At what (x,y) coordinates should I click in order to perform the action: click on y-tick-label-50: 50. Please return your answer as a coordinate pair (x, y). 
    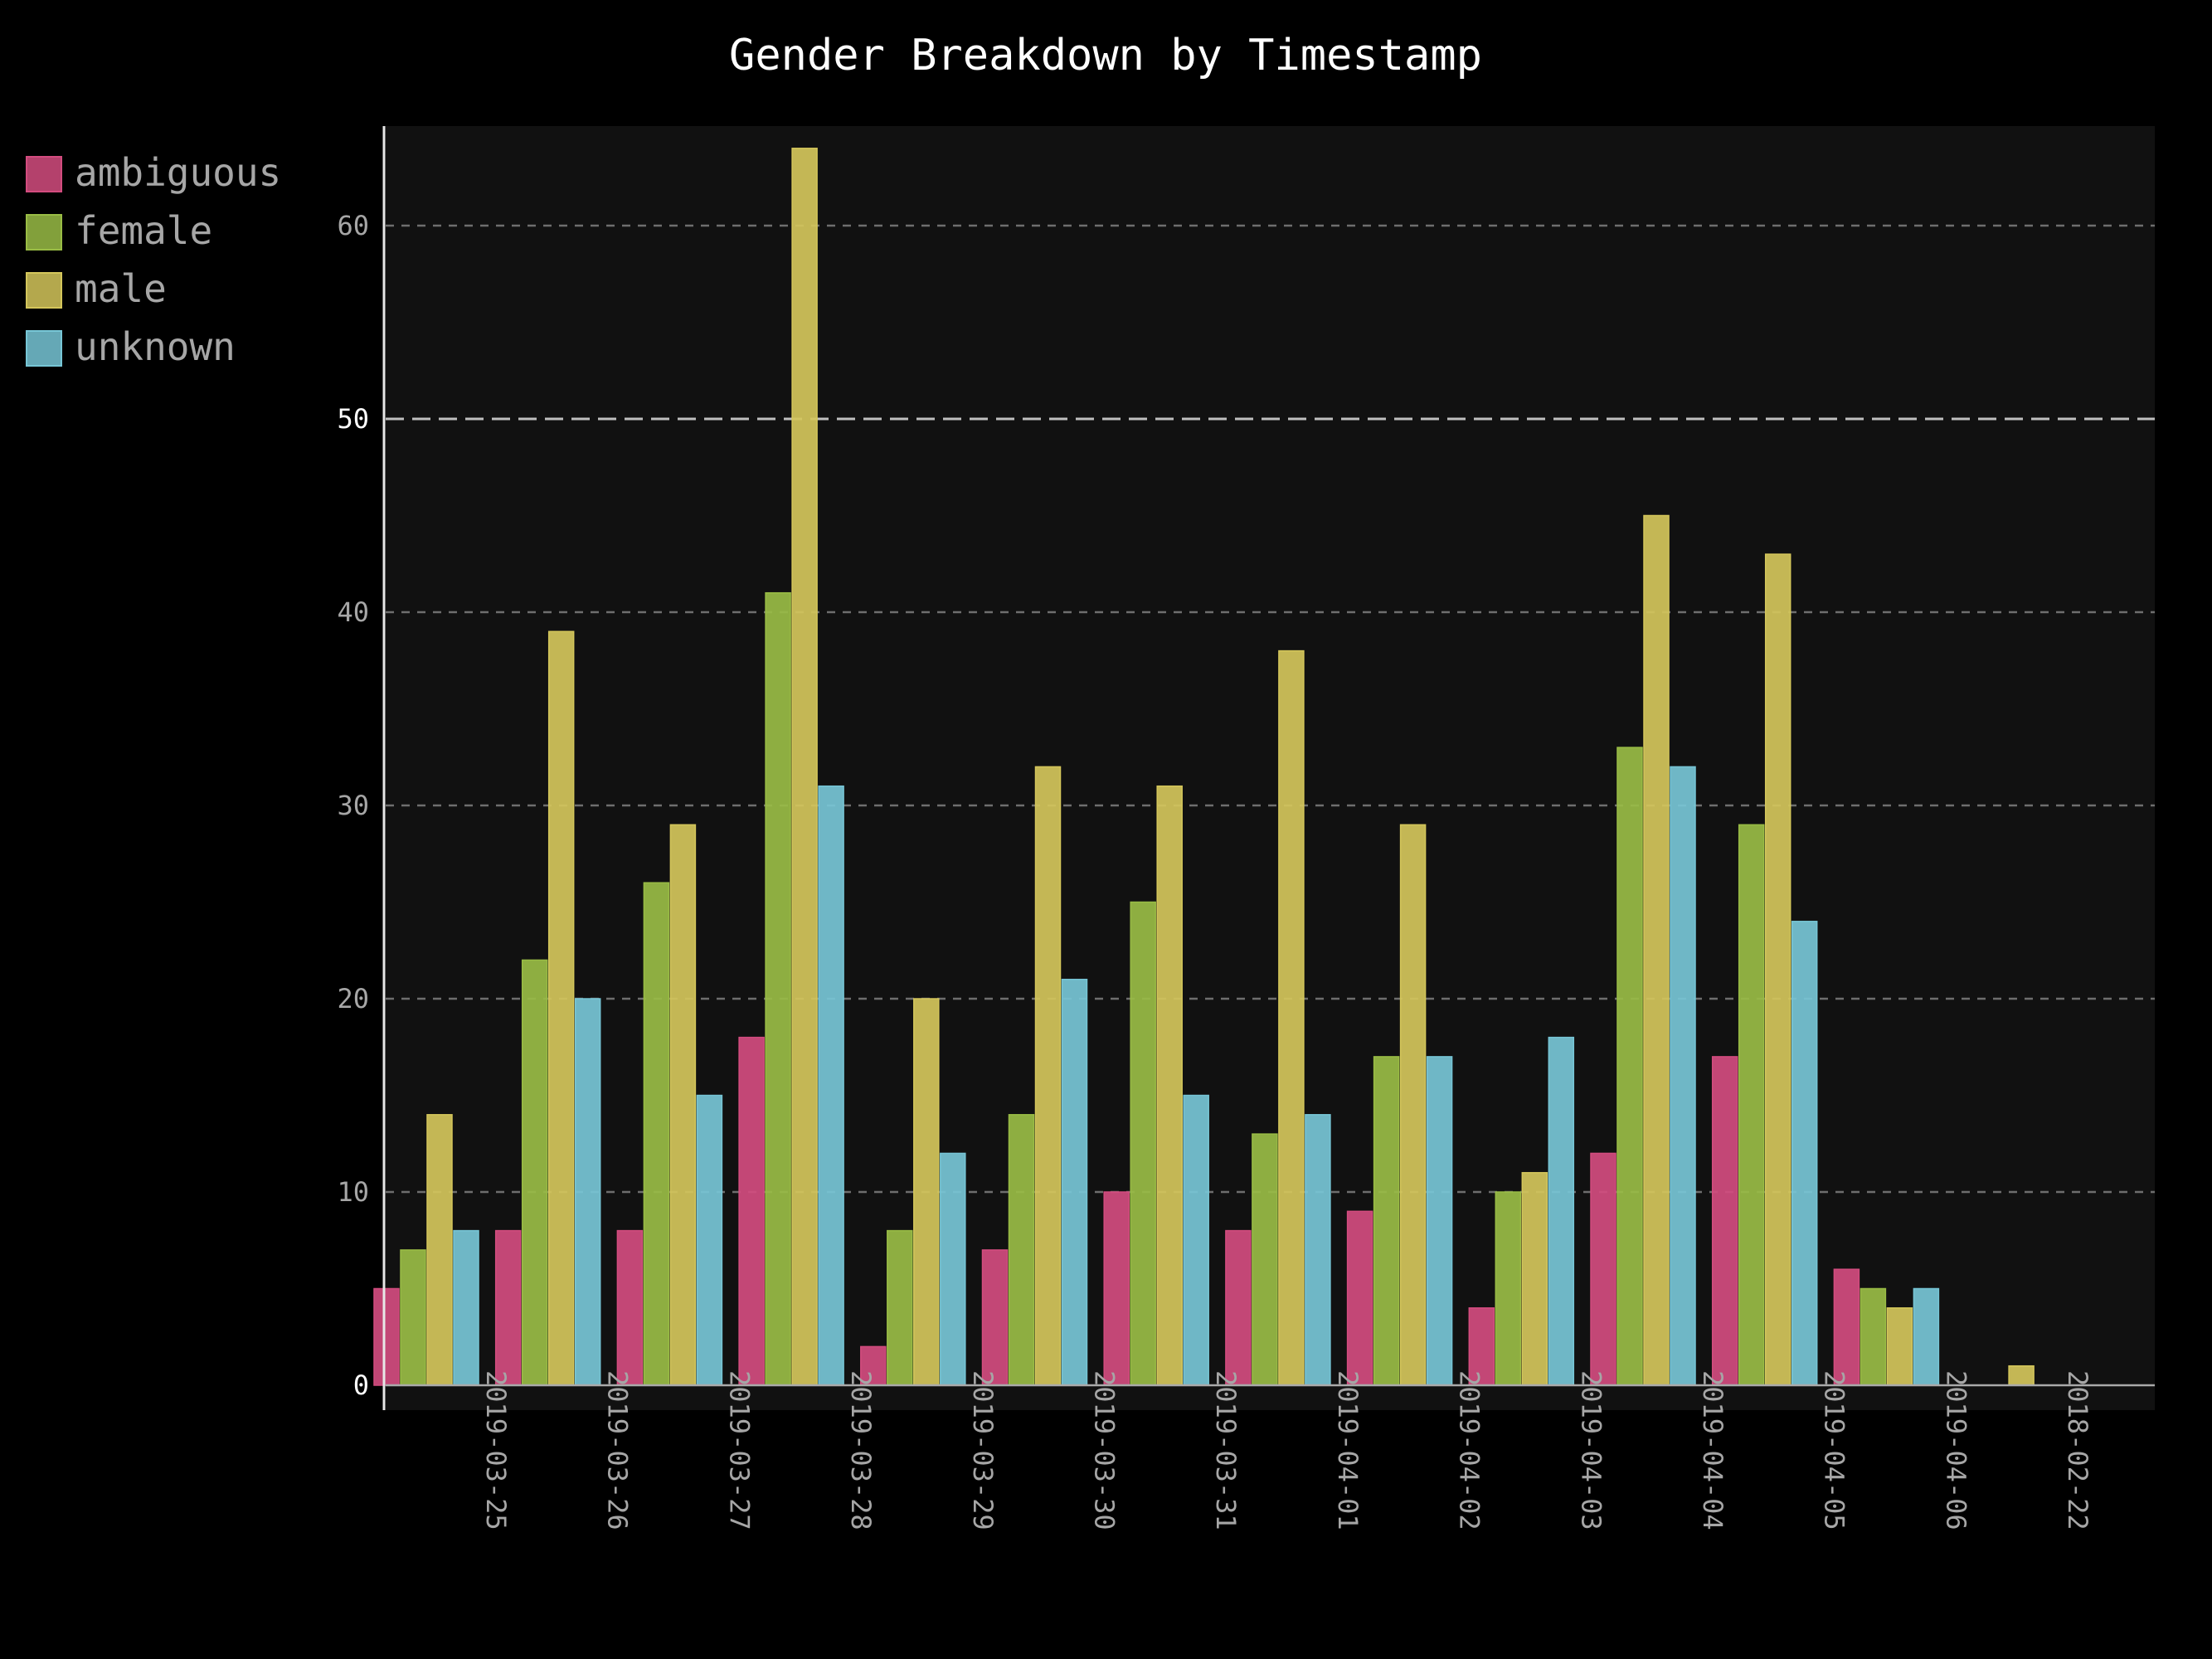
    Looking at the image, I should click on (353, 419).